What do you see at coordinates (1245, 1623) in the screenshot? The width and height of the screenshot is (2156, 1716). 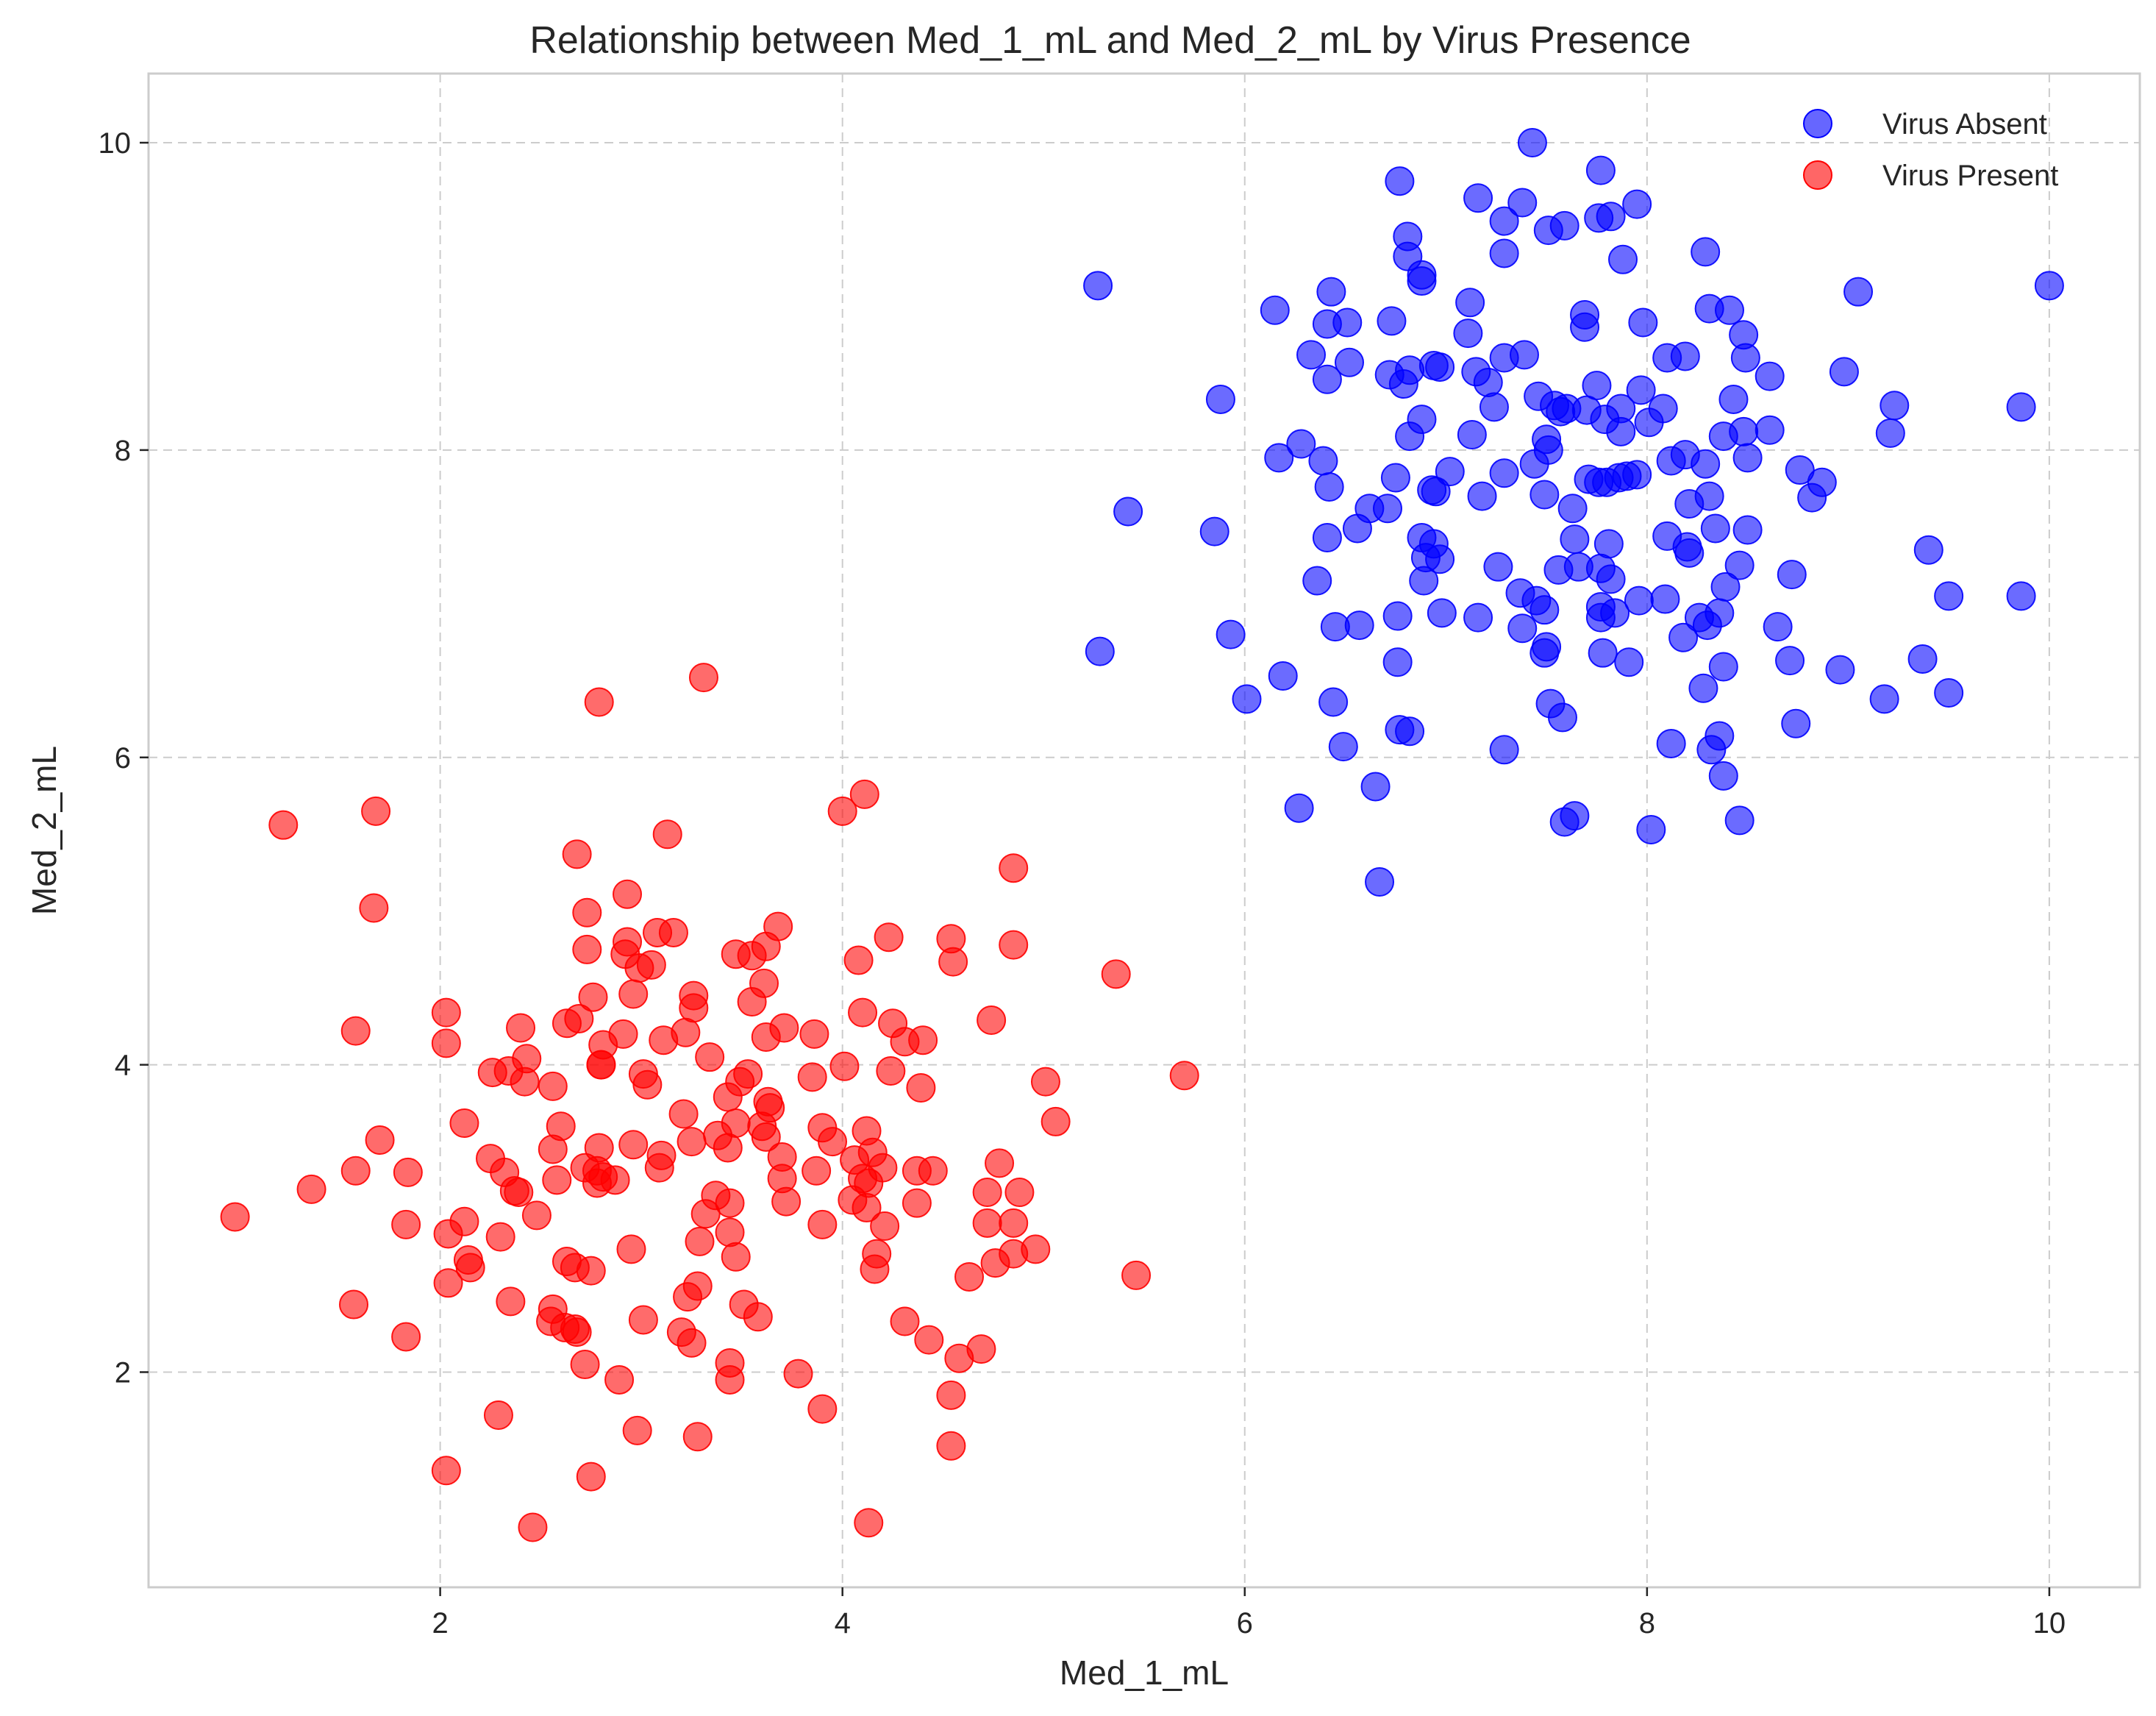 I see `x-tick-label: 6` at bounding box center [1245, 1623].